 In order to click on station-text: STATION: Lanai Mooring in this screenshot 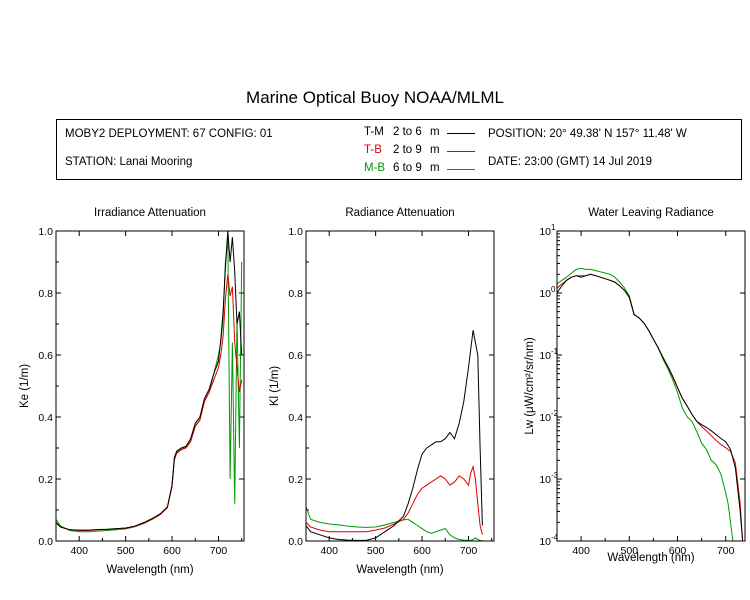, I will do `click(129, 162)`.